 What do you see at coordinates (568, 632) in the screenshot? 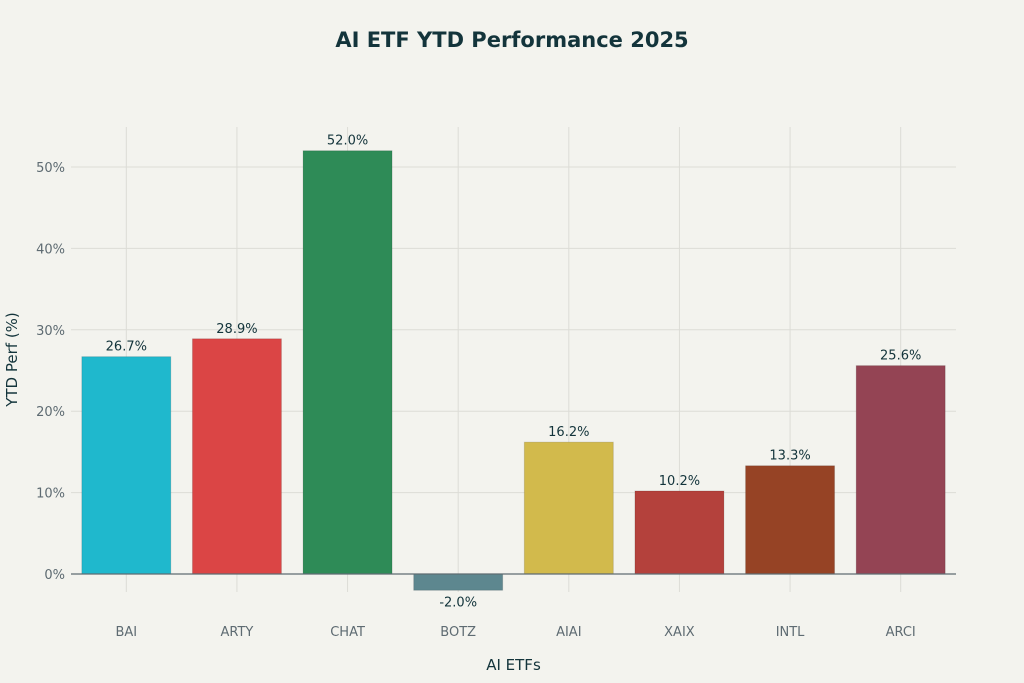
I see `x-tick-label: AIAI` at bounding box center [568, 632].